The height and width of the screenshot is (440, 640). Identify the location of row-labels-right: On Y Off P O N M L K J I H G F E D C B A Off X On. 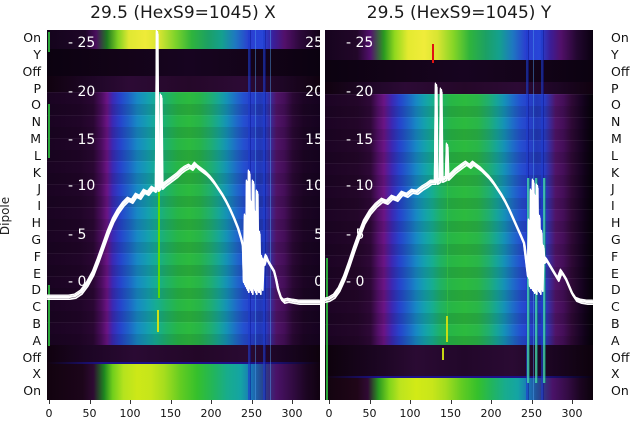
(625, 215).